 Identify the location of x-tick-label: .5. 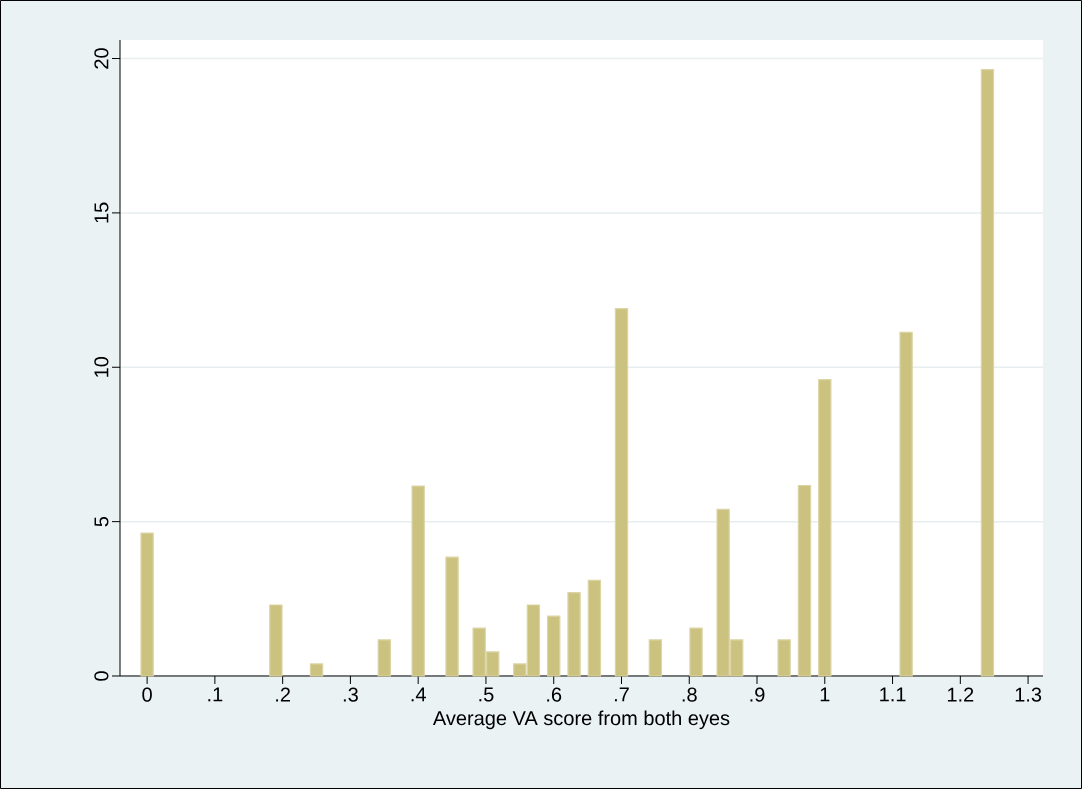
(486, 694).